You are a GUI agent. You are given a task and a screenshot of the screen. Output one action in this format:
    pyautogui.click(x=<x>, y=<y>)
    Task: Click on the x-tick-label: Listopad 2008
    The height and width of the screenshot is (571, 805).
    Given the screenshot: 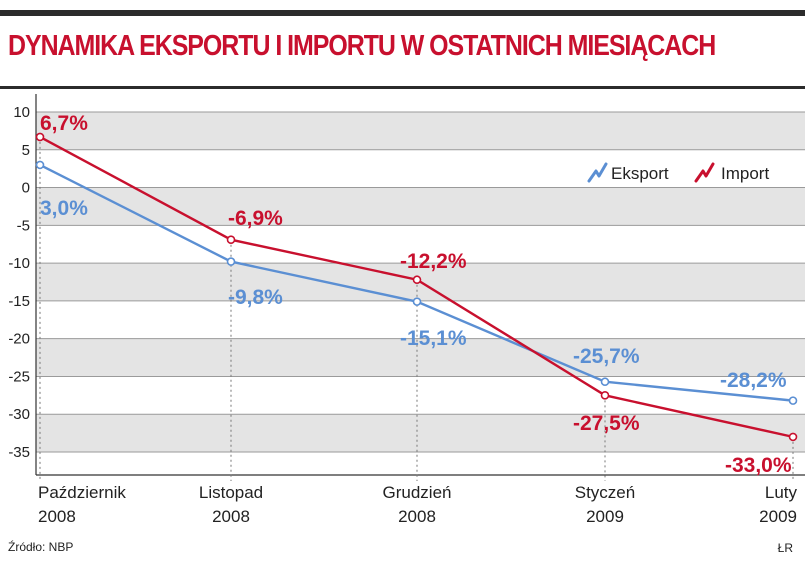 What is the action you would take?
    pyautogui.click(x=231, y=504)
    